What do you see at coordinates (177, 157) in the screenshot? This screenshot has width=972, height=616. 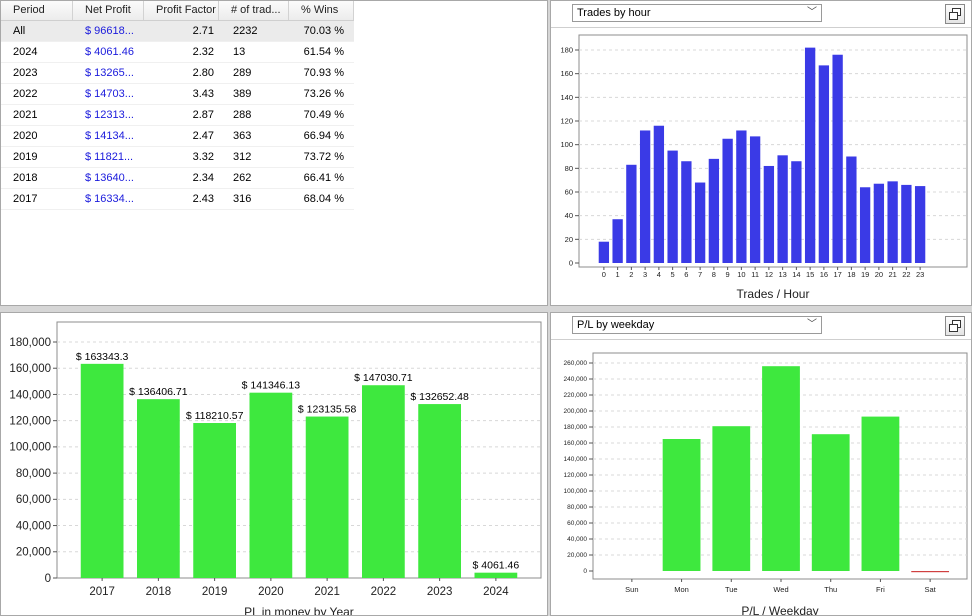 I see `table-row: 2019 $ 11821... 3.32 312 73.72 %` at bounding box center [177, 157].